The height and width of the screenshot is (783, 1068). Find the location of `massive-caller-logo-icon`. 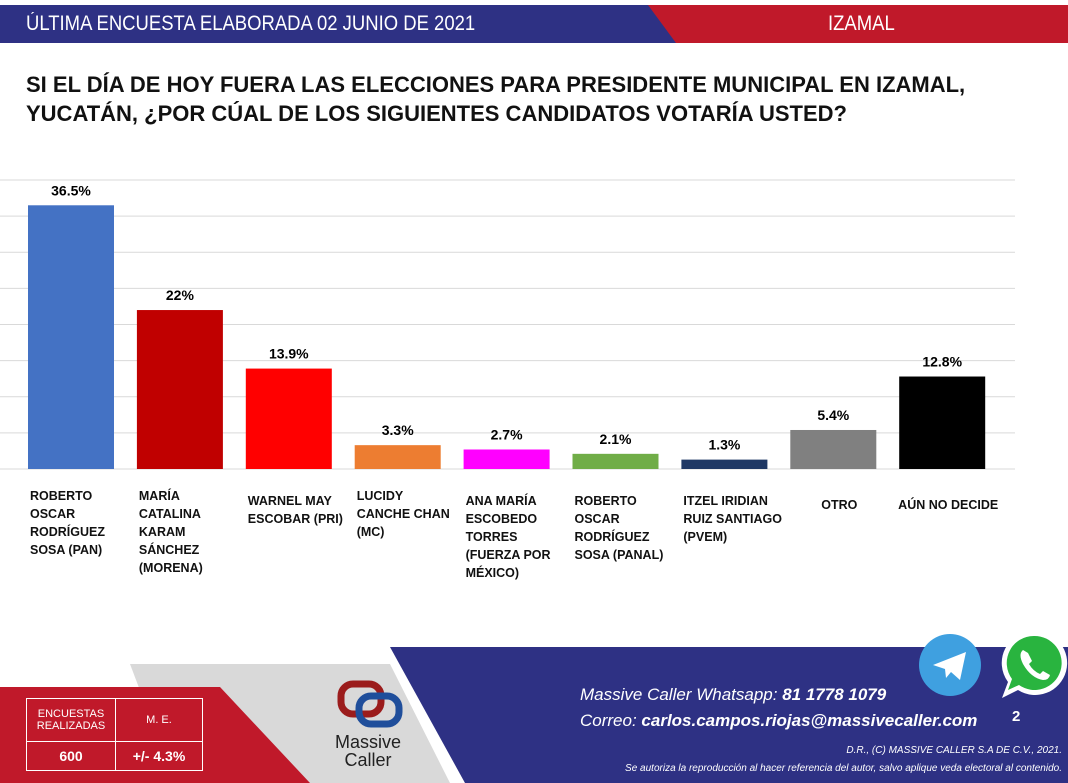

massive-caller-logo-icon is located at coordinates (370, 704).